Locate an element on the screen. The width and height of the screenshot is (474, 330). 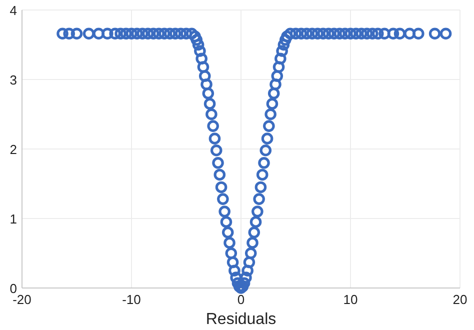
y-tick-label: 3 is located at coordinates (13, 80).